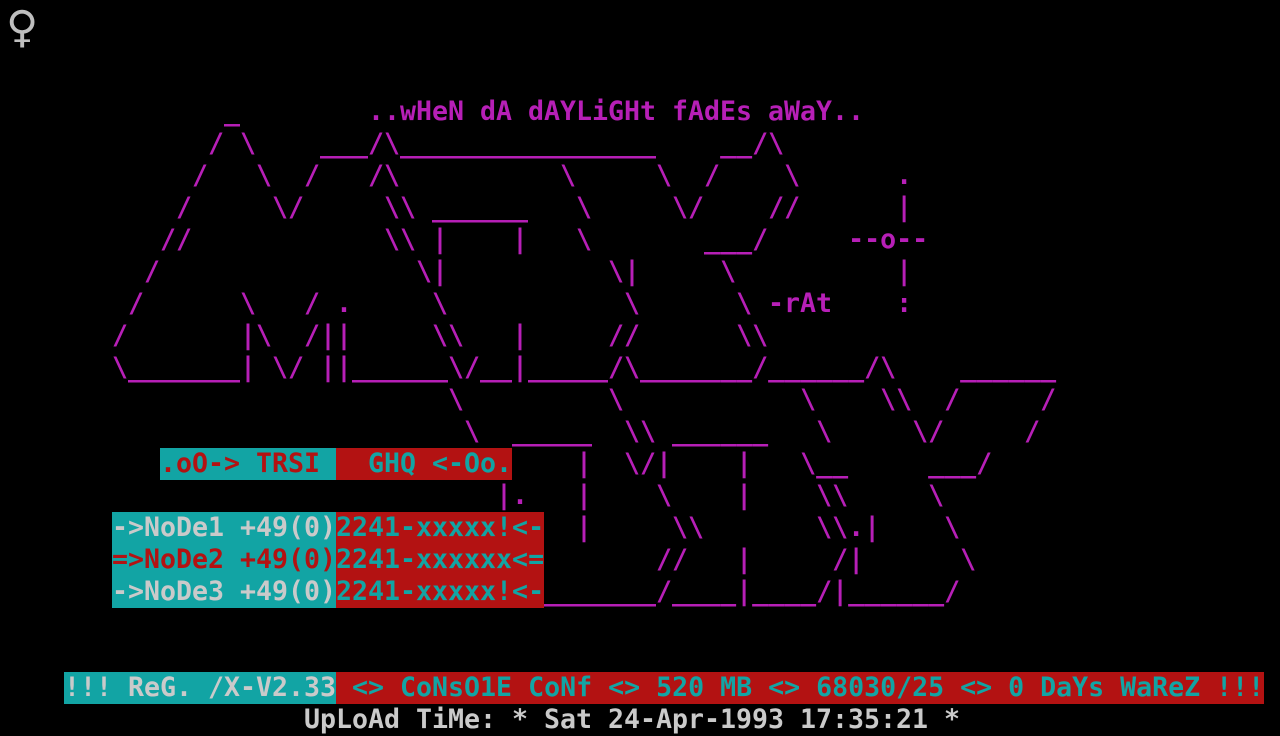 This screenshot has width=1280, height=736. I want to click on ghq-banner-right: GHQ <-Oo., so click(424, 464).